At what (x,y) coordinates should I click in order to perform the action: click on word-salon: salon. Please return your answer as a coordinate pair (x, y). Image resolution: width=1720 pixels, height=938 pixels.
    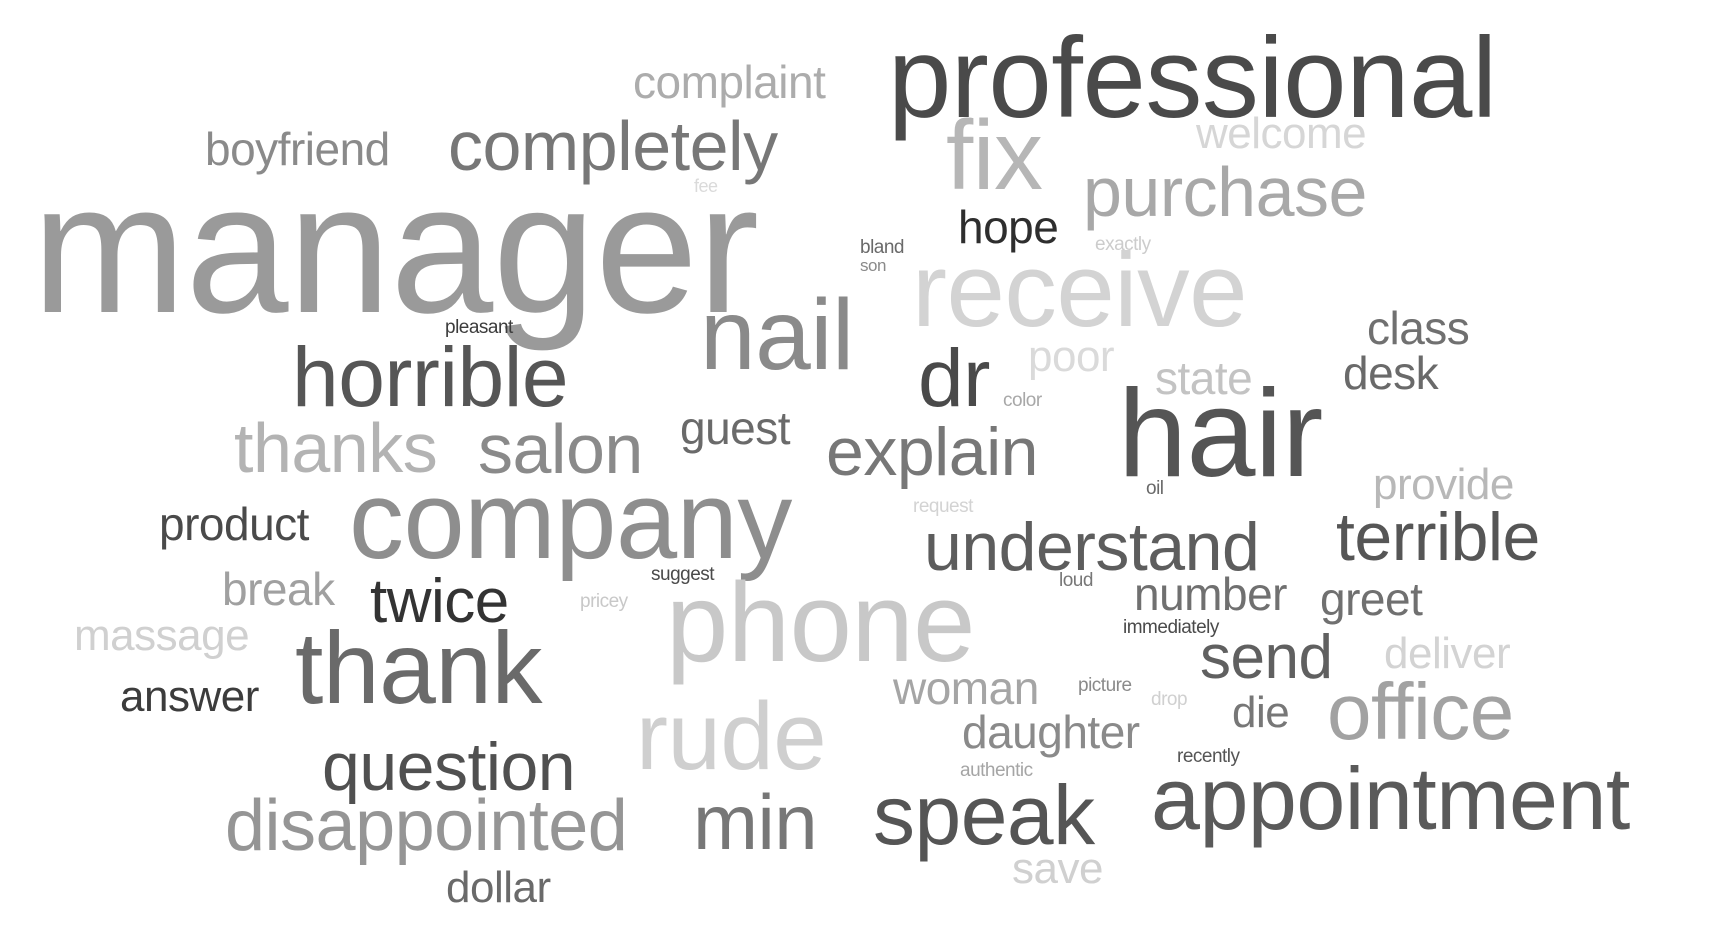
    Looking at the image, I should click on (560, 449).